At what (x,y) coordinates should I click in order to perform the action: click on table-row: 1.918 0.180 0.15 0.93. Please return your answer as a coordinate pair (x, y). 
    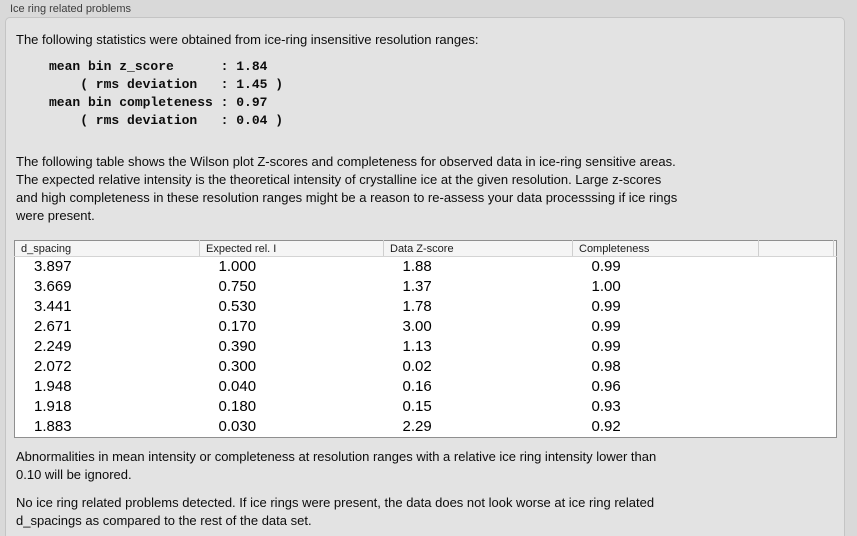
    Looking at the image, I should click on (426, 407).